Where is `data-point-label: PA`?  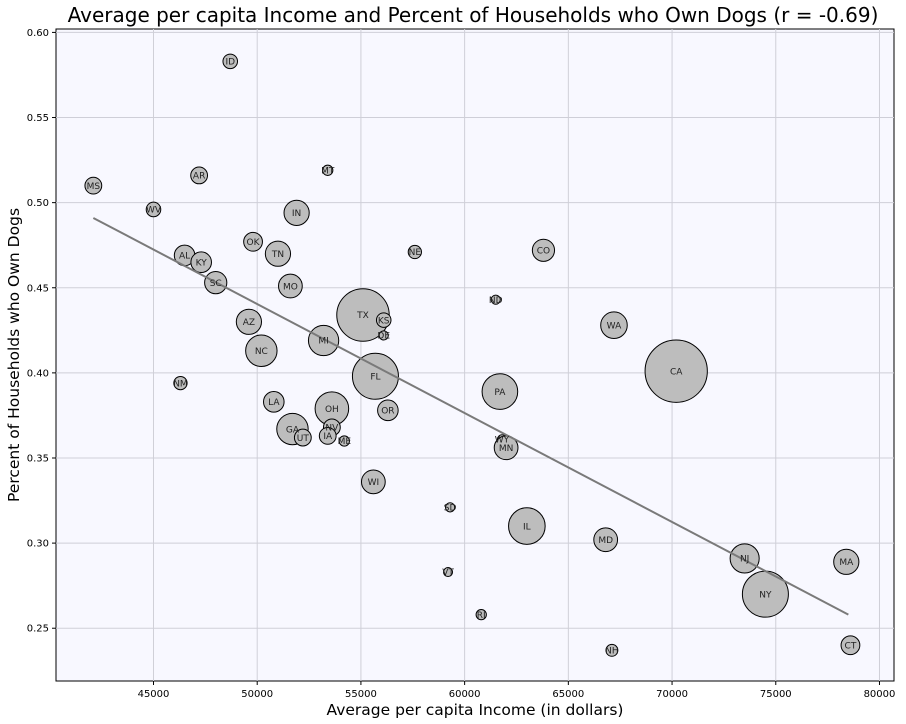
data-point-label: PA is located at coordinates (500, 393).